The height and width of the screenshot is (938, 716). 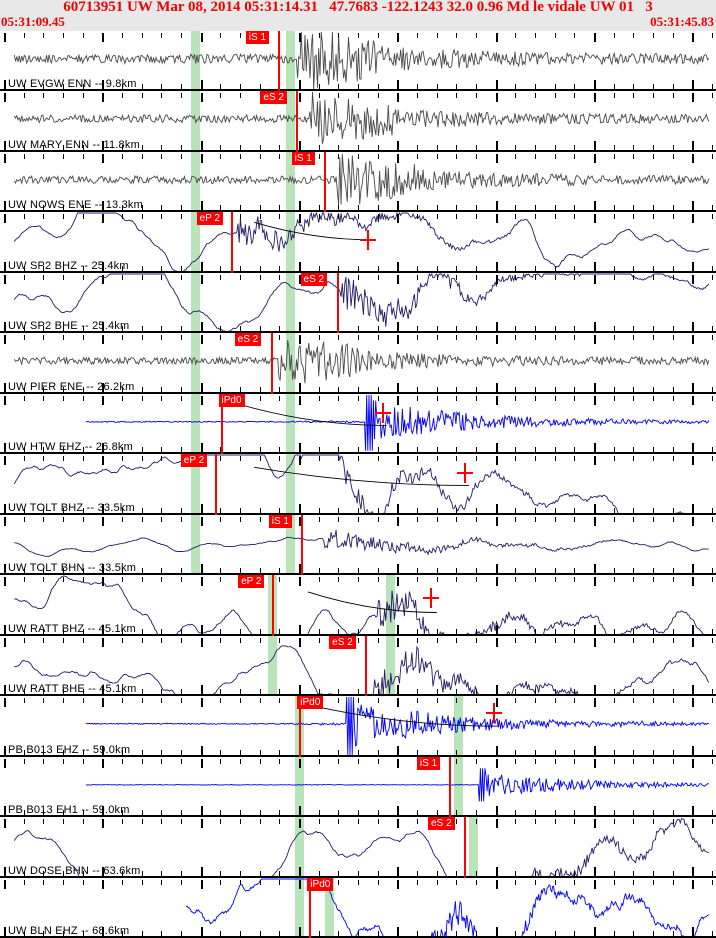 I want to click on trace-panel: iS 1 PB B013 EH1 -- 59.0km, so click(x=358, y=787).